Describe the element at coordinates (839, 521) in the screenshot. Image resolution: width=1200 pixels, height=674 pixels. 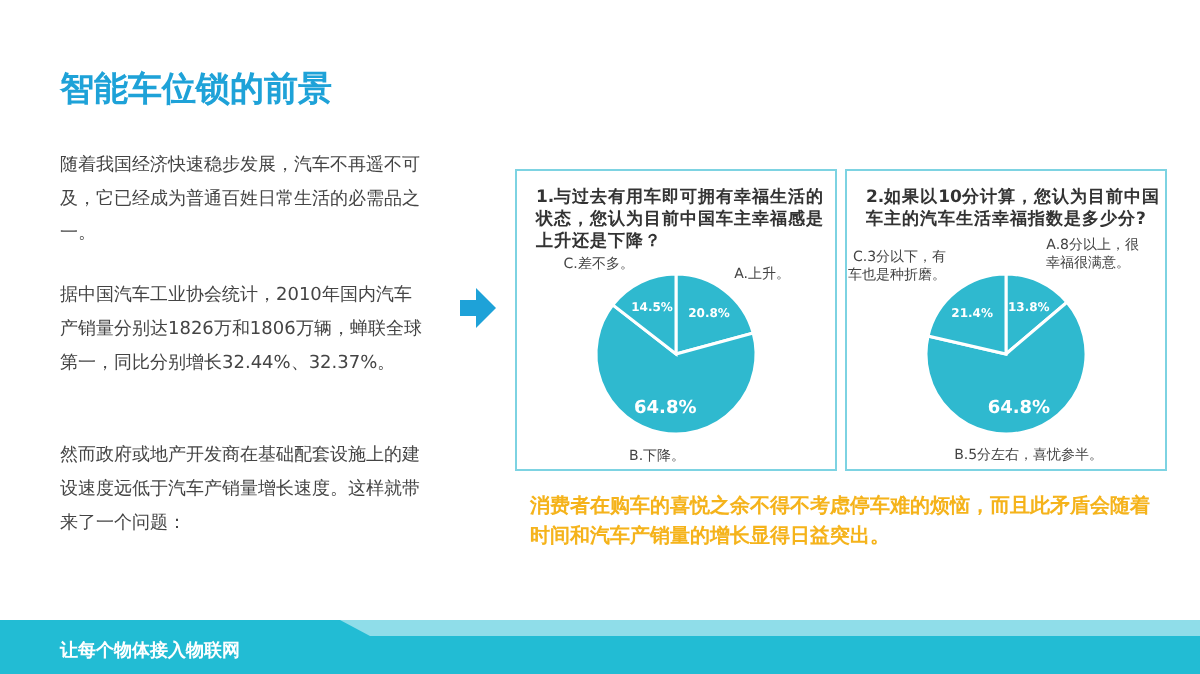
I see `text: 消费者在购车的喜悦之余不得不考虑停车难的烦恼，而且此矛盾会随着时间和汽车产销量的增长显得日益突出。` at that location.